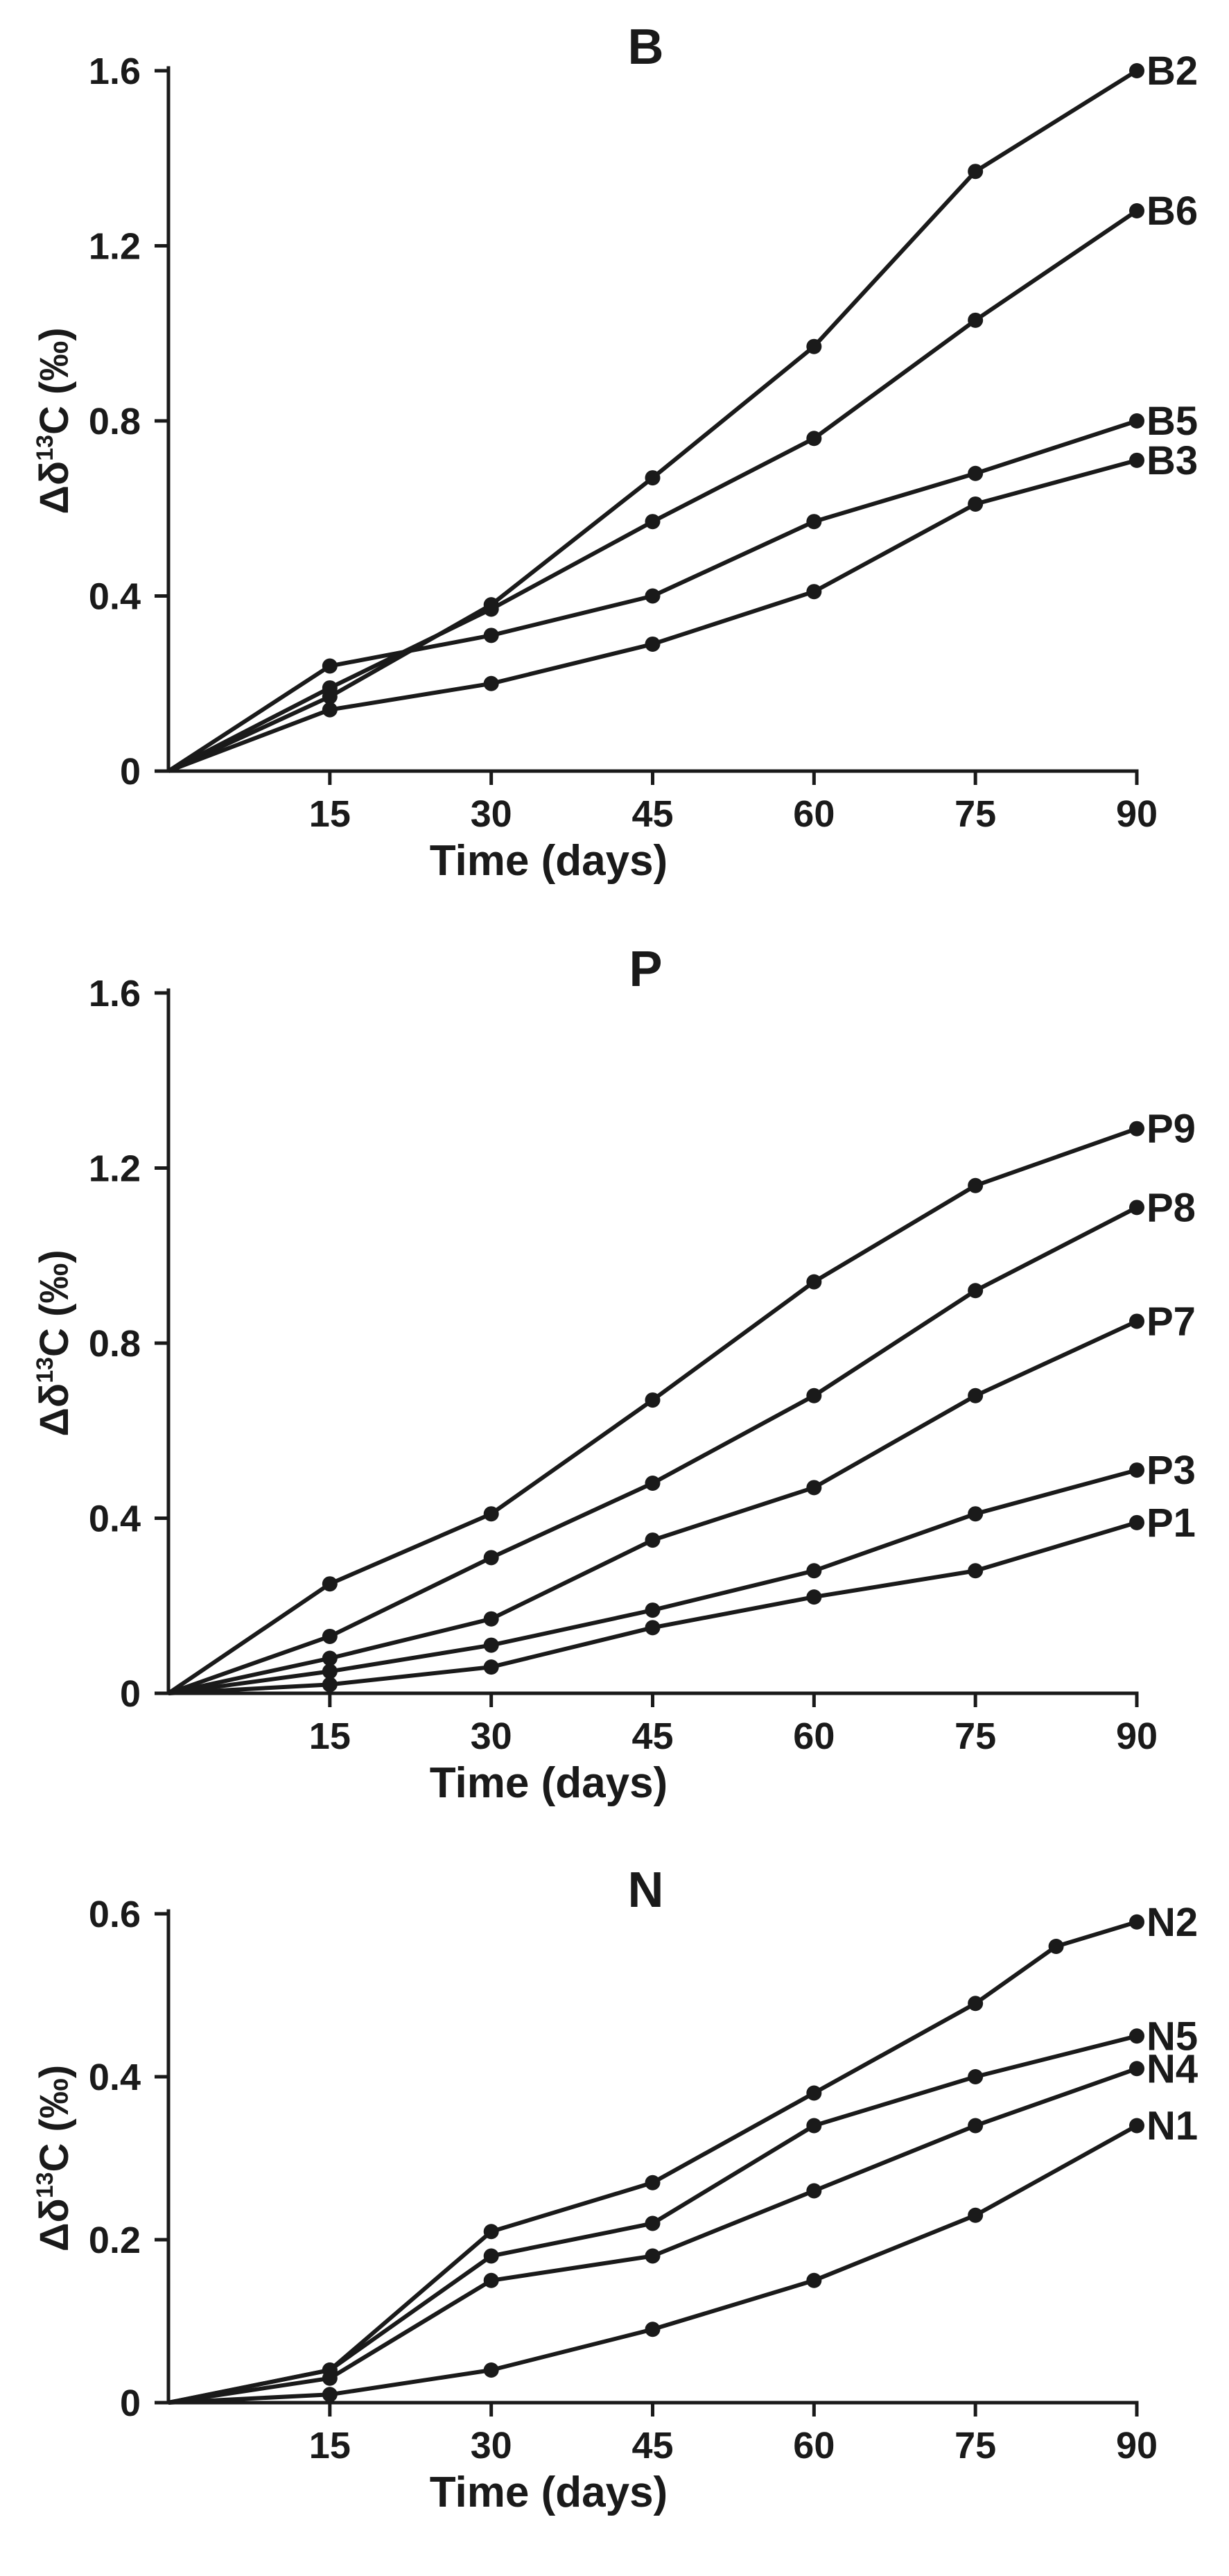  What do you see at coordinates (682, 1598) in the screenshot?
I see `series-p1: P1` at bounding box center [682, 1598].